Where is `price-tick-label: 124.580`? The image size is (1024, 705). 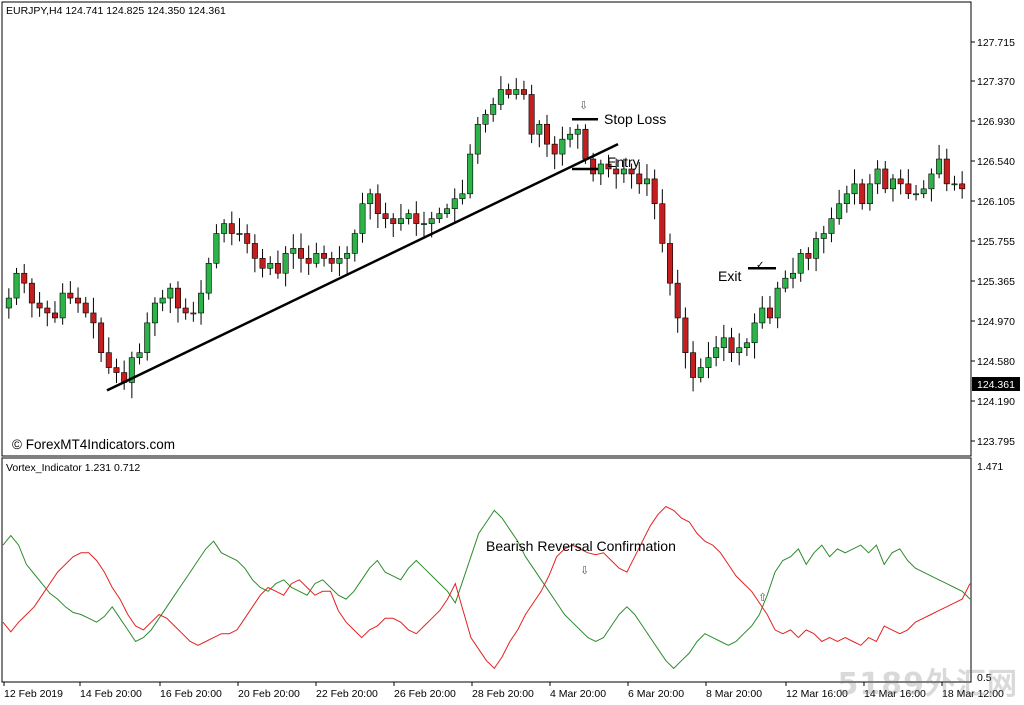 price-tick-label: 124.580 is located at coordinates (996, 362).